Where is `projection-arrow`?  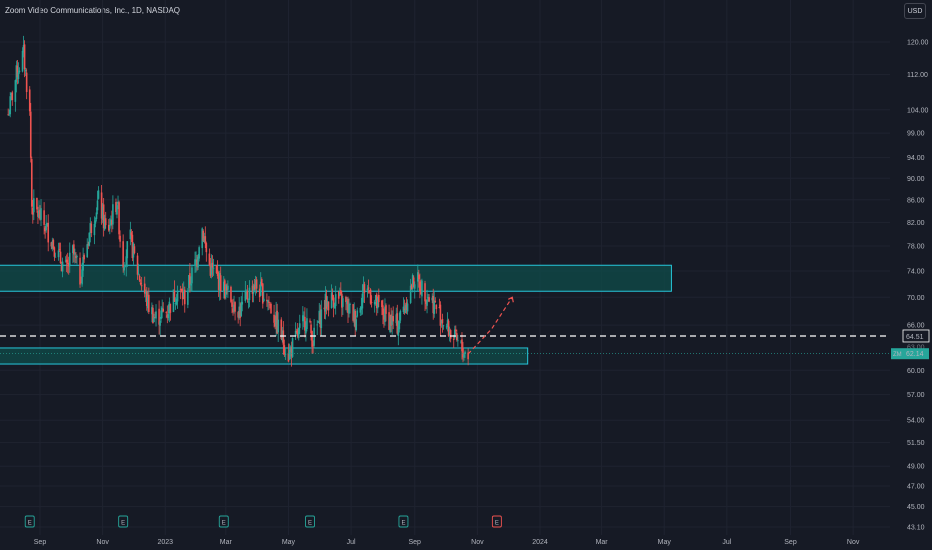 projection-arrow is located at coordinates (490, 325).